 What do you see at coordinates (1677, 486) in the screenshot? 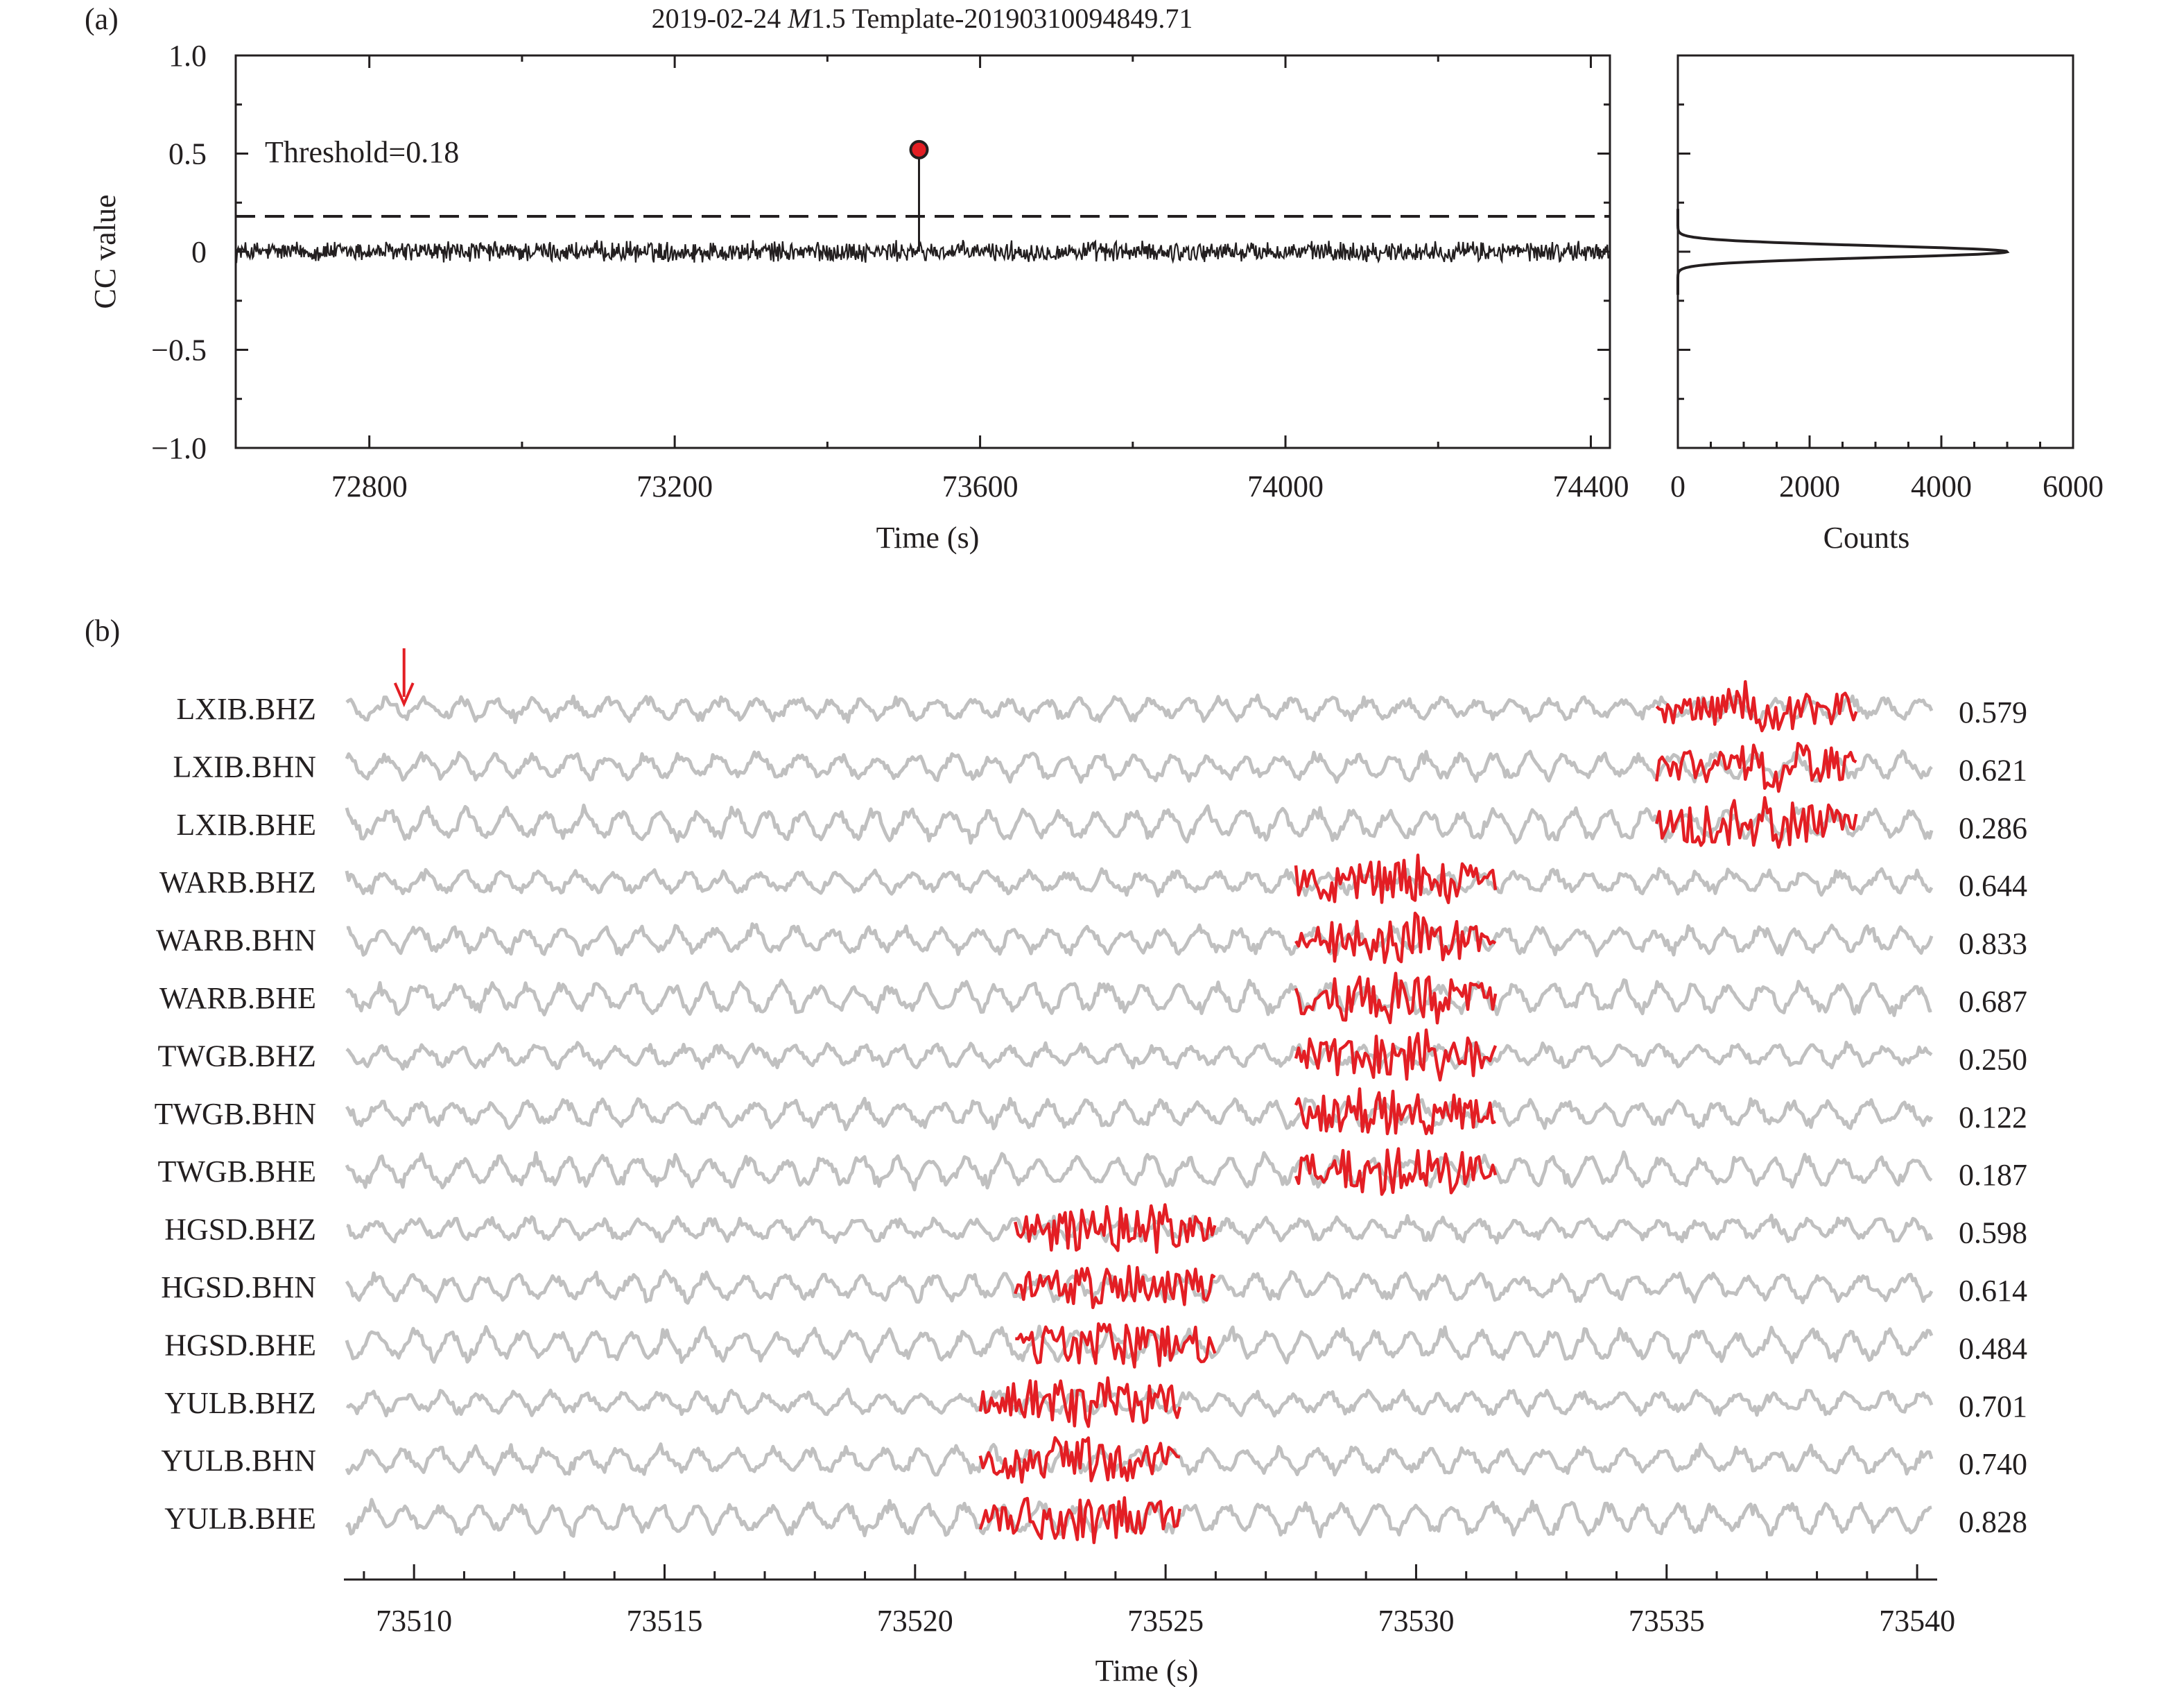
I see `hist-xtick-label: 0` at bounding box center [1677, 486].